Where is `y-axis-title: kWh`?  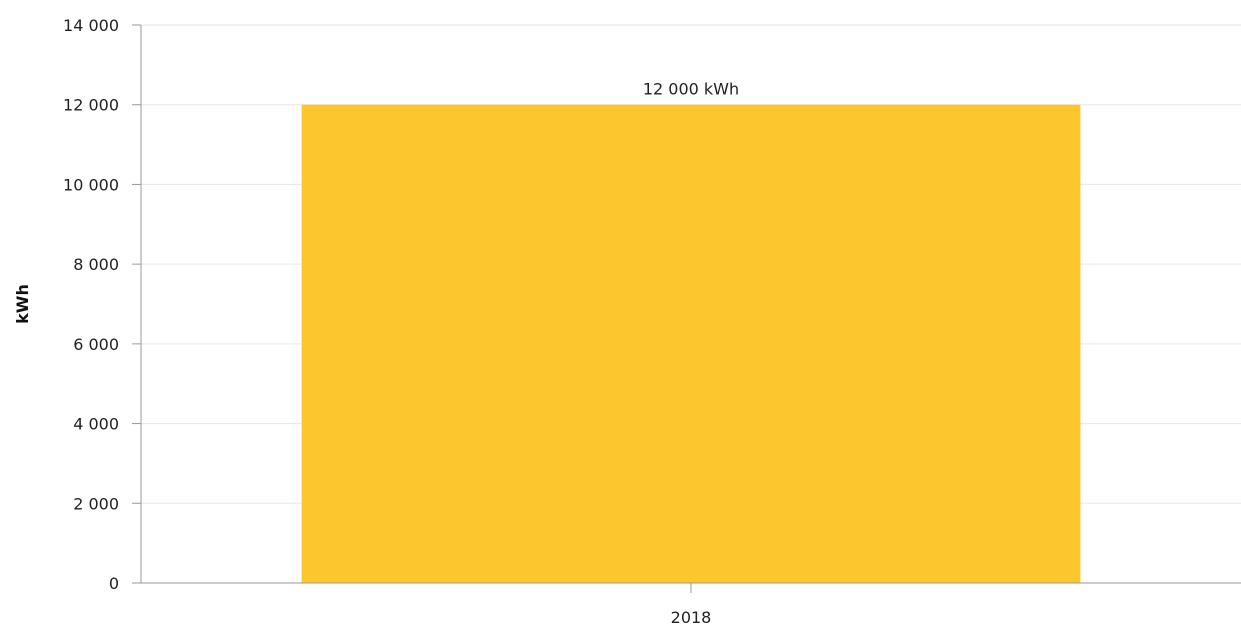 y-axis-title: kWh is located at coordinates (22, 304).